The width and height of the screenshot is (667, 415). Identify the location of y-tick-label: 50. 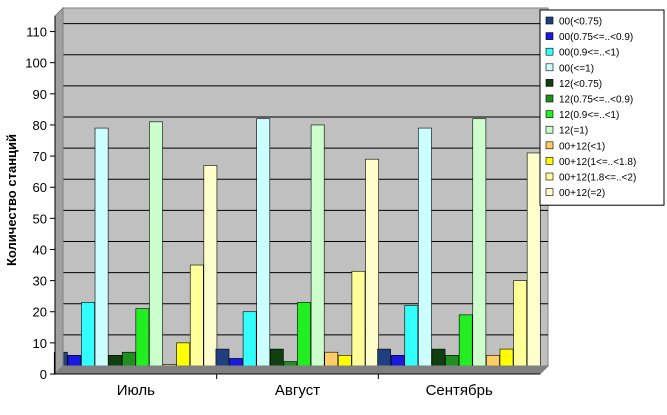
(40, 218).